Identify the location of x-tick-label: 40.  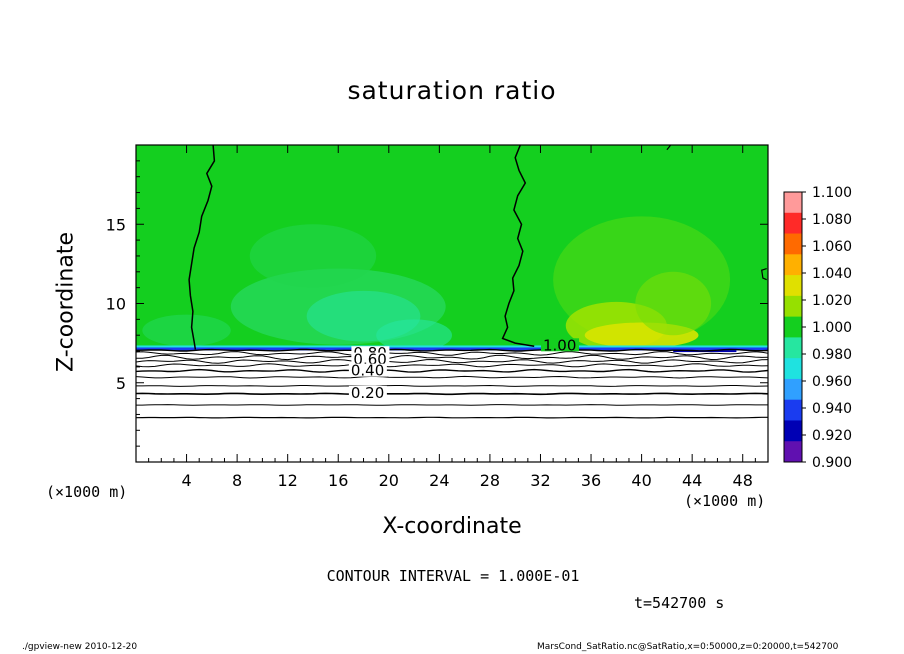
(641, 480).